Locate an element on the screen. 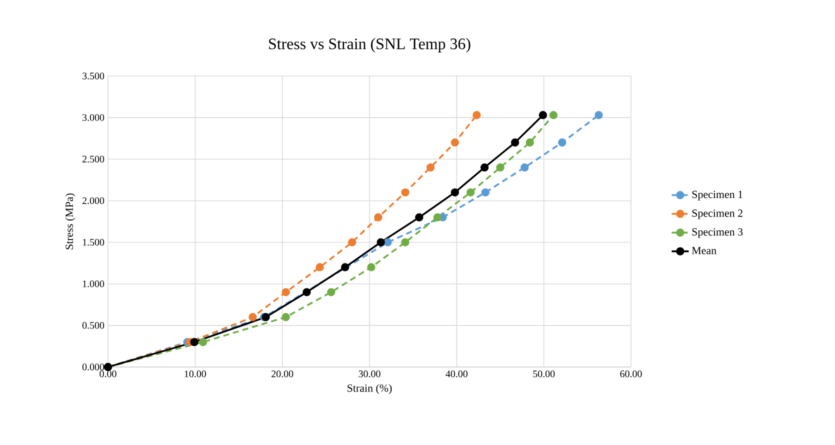 The image size is (835, 445). y-tick-label: 2.500 is located at coordinates (93, 159).